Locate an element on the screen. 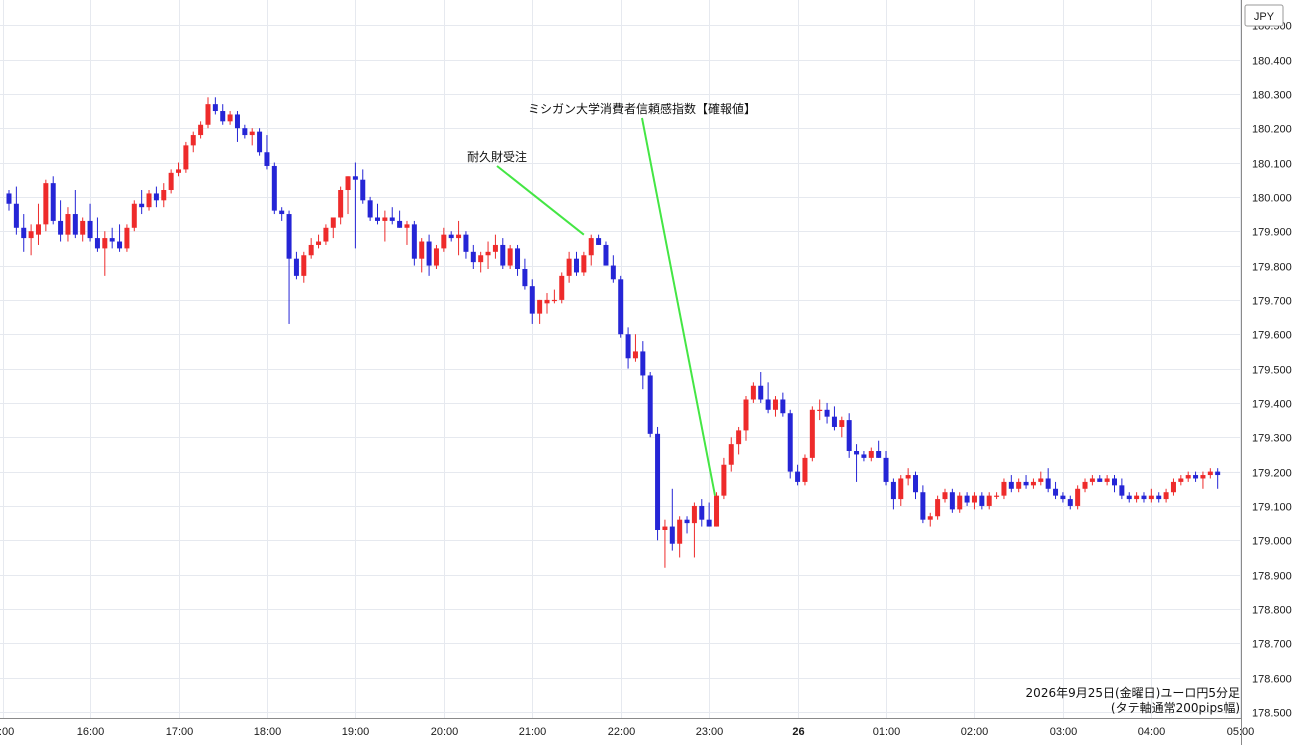  y-tick-label: 179.400 is located at coordinates (1272, 405).